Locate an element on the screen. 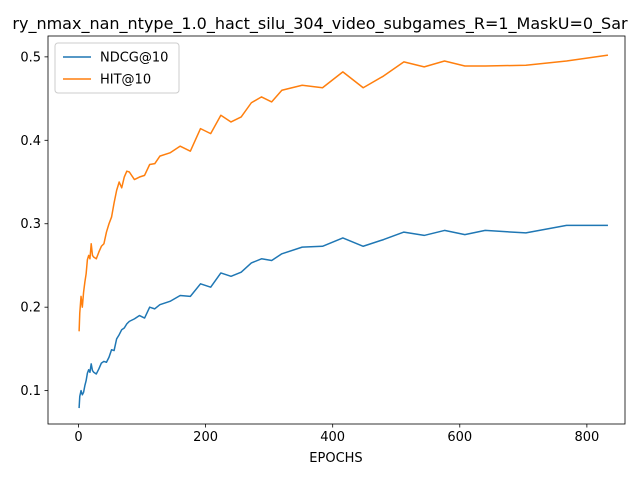 This screenshot has height=484, width=640. x-tick-label: 200 is located at coordinates (205, 437).